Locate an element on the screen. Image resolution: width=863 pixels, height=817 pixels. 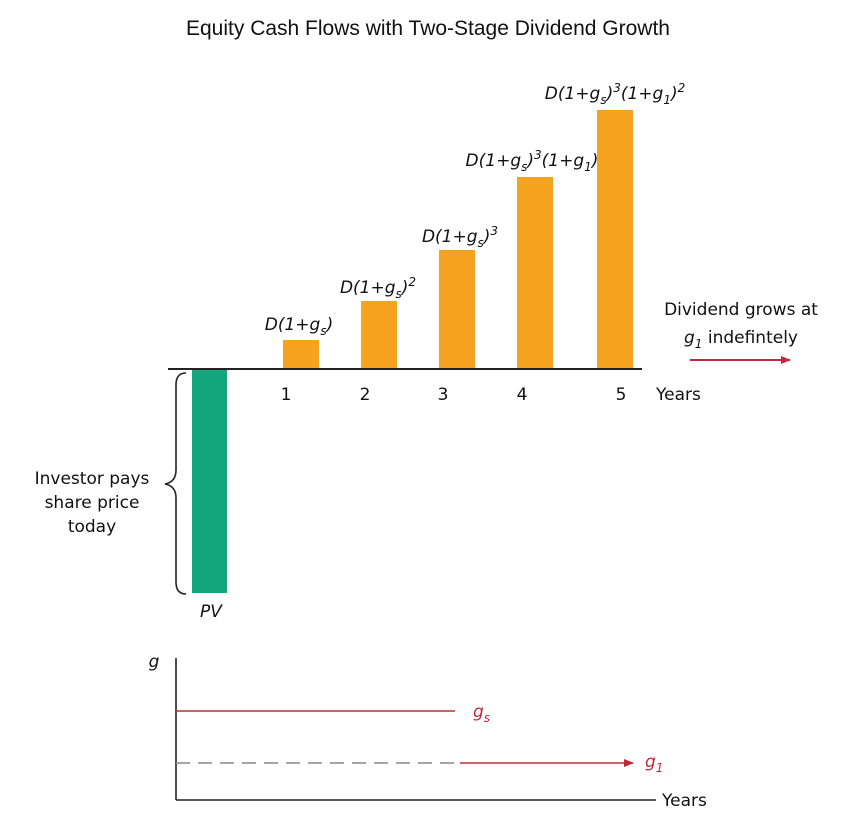
growth-note-line-2: g1 indefintely is located at coordinates (741, 339).